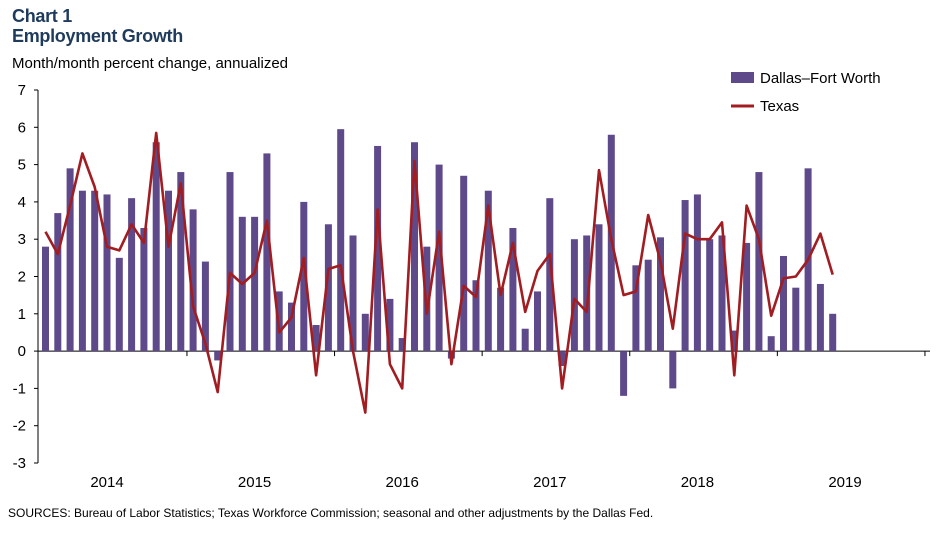 The height and width of the screenshot is (540, 948). Describe the element at coordinates (106, 482) in the screenshot. I see `x-year-label: 2014` at that location.